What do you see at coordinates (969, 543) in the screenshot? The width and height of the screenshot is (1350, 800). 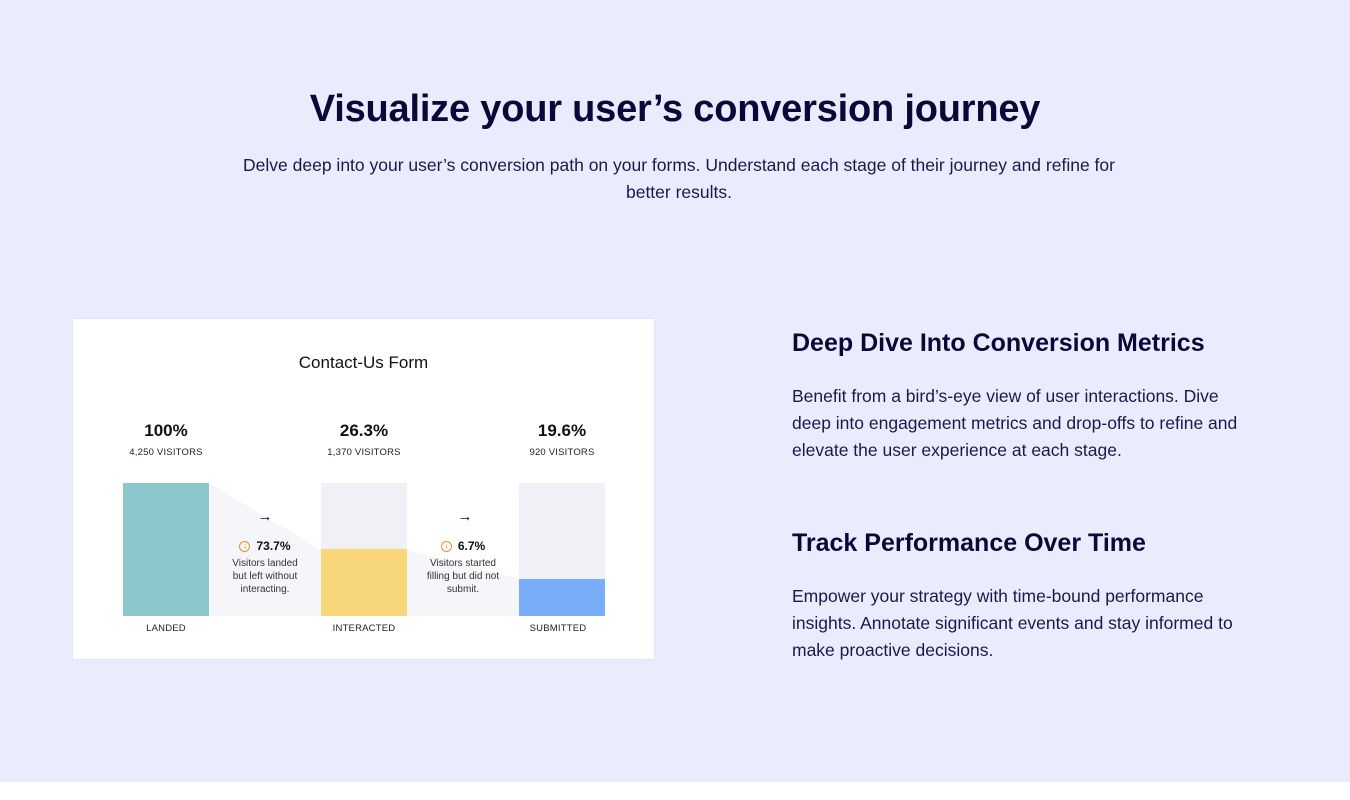 I see `feature-title-performance: Track Performance Over Time` at bounding box center [969, 543].